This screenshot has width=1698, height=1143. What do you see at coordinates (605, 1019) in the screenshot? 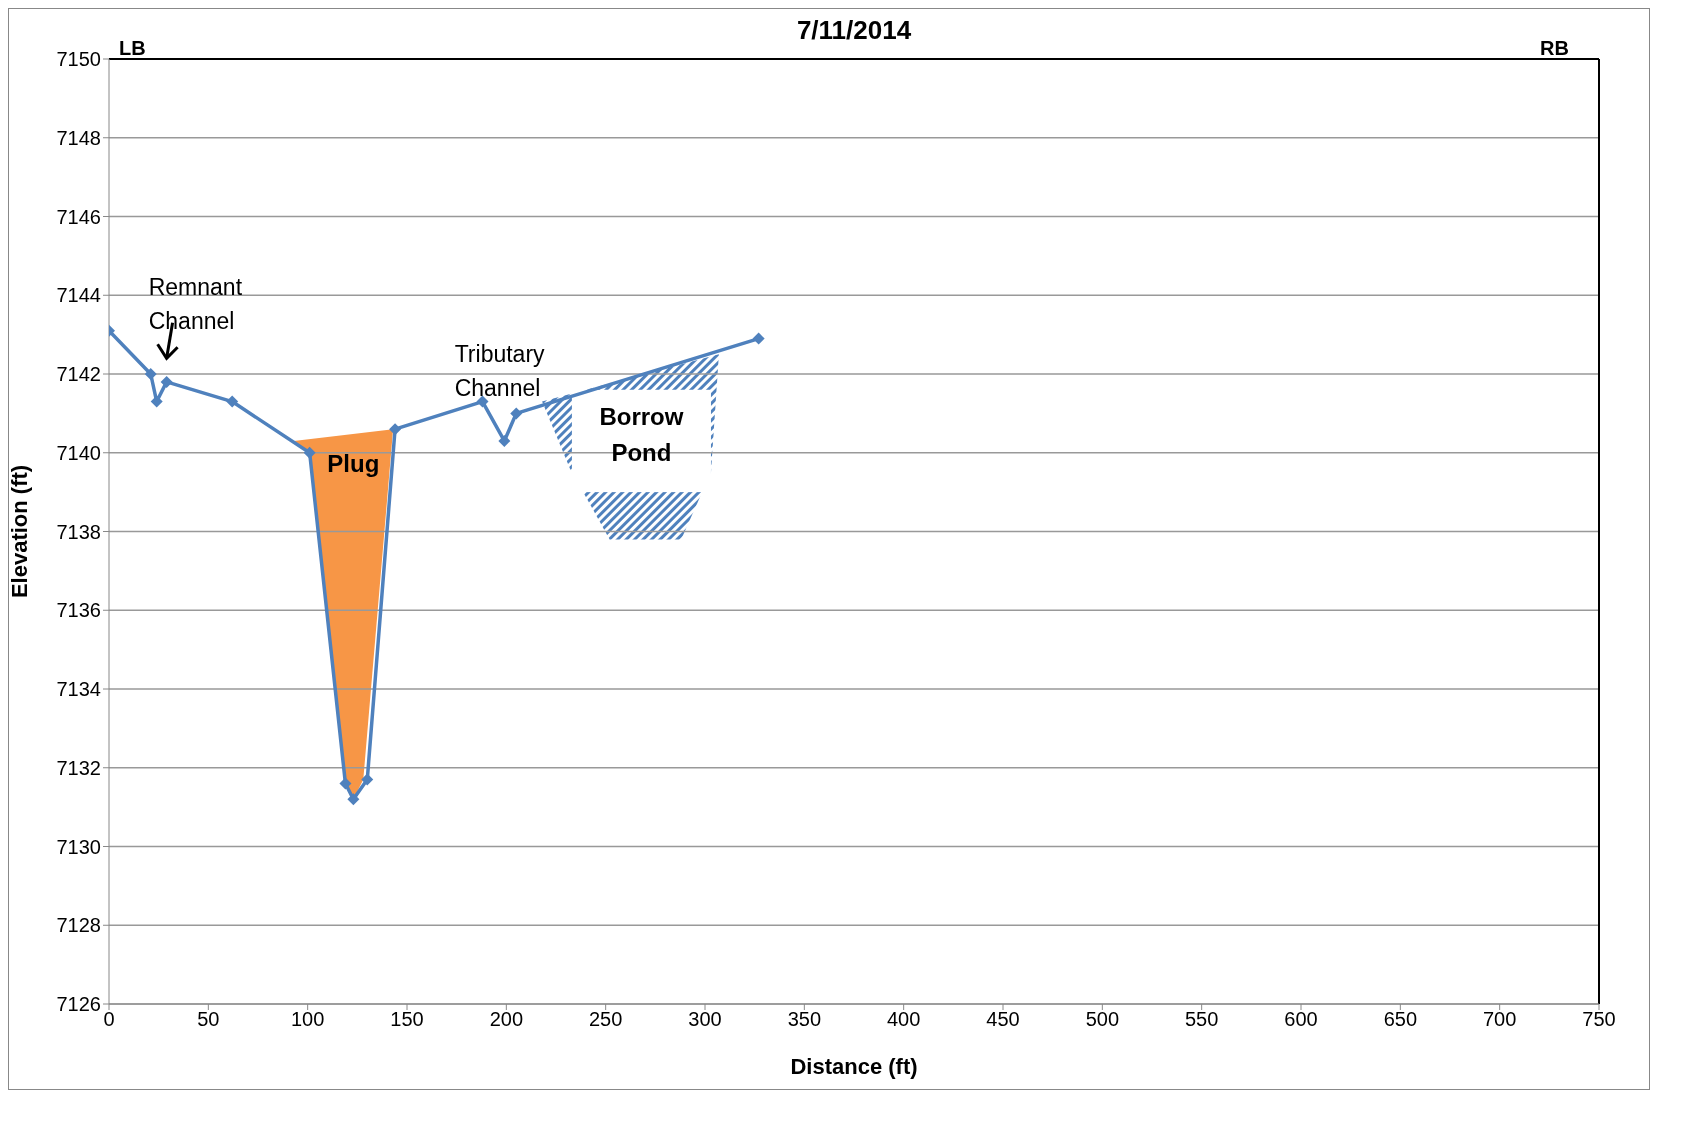
I see `x-tick-label: 250` at bounding box center [605, 1019].